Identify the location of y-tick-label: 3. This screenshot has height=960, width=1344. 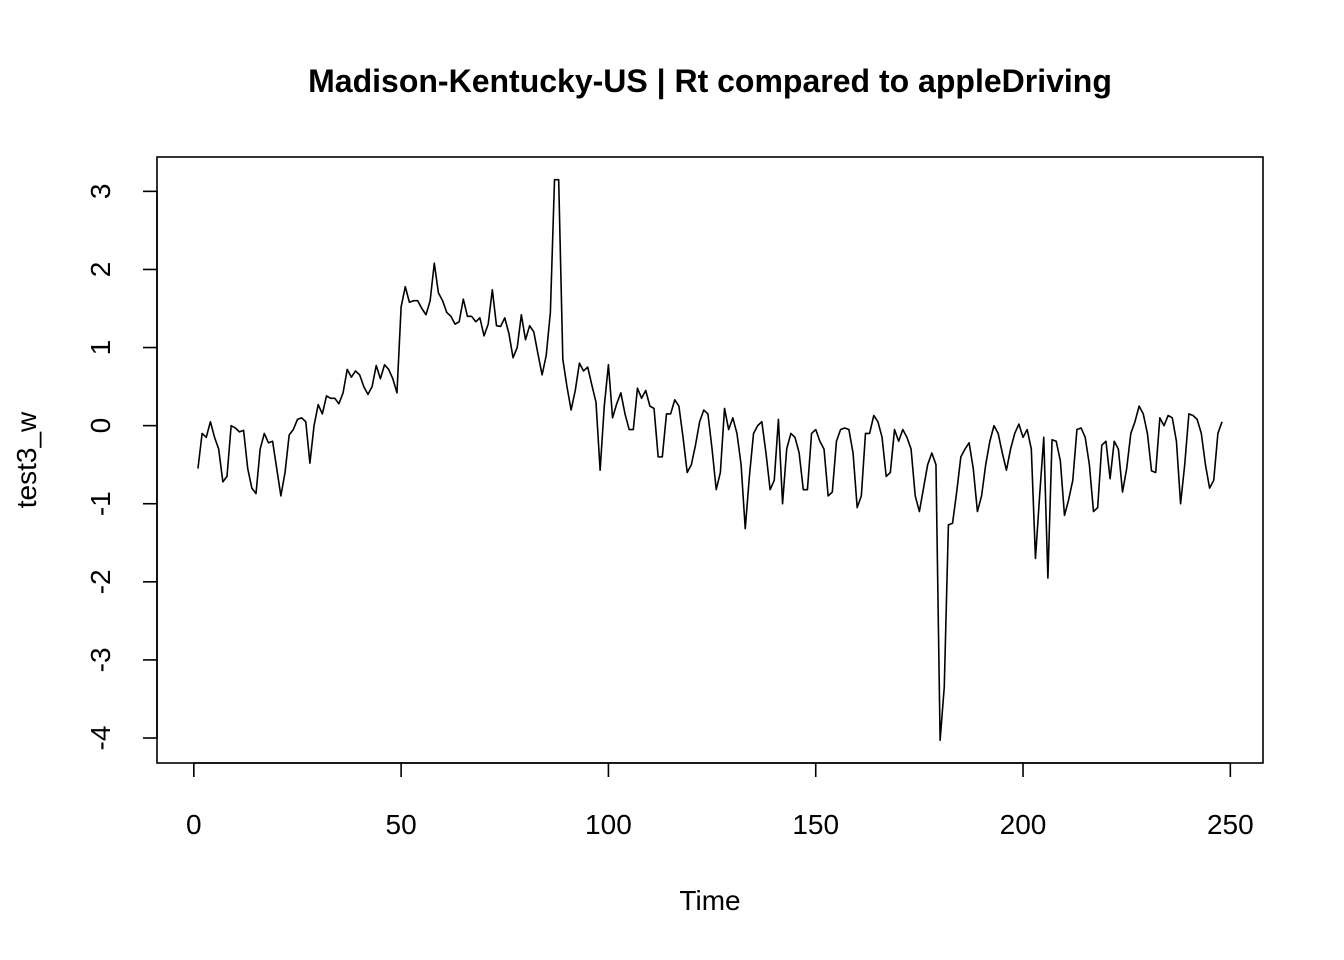
(100, 192).